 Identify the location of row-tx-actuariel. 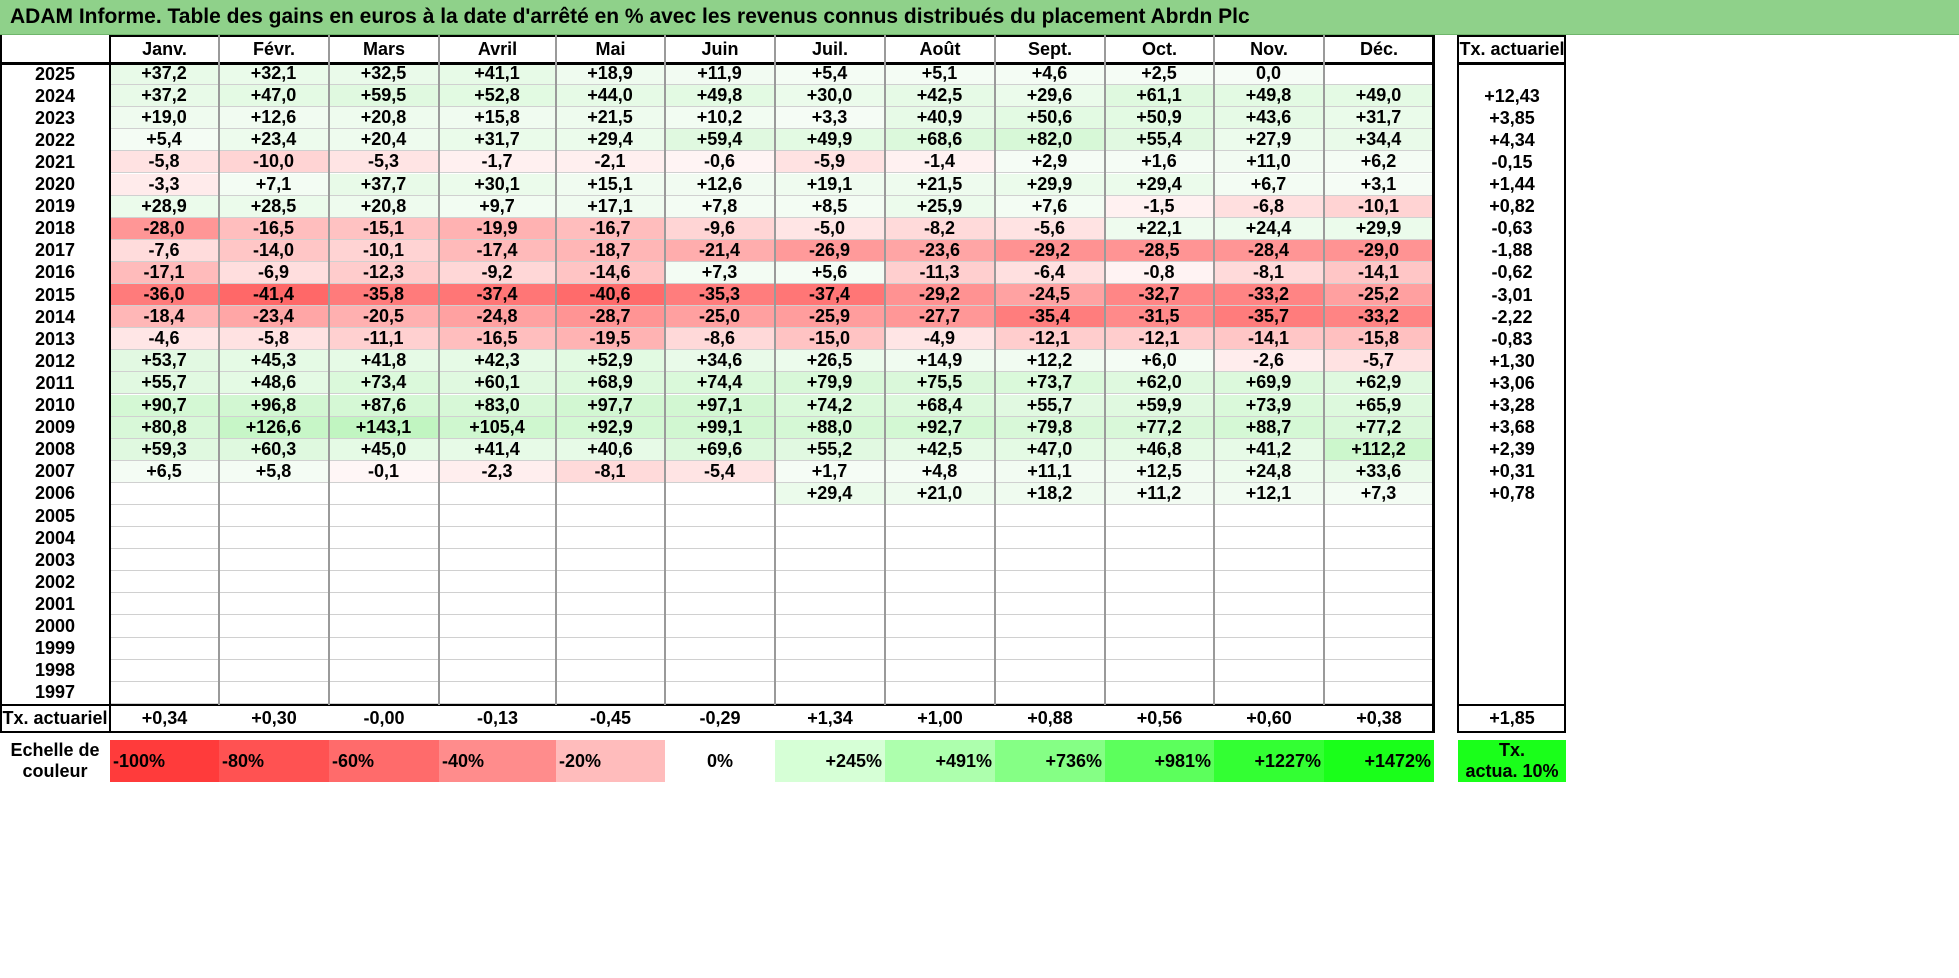
(1512, 560).